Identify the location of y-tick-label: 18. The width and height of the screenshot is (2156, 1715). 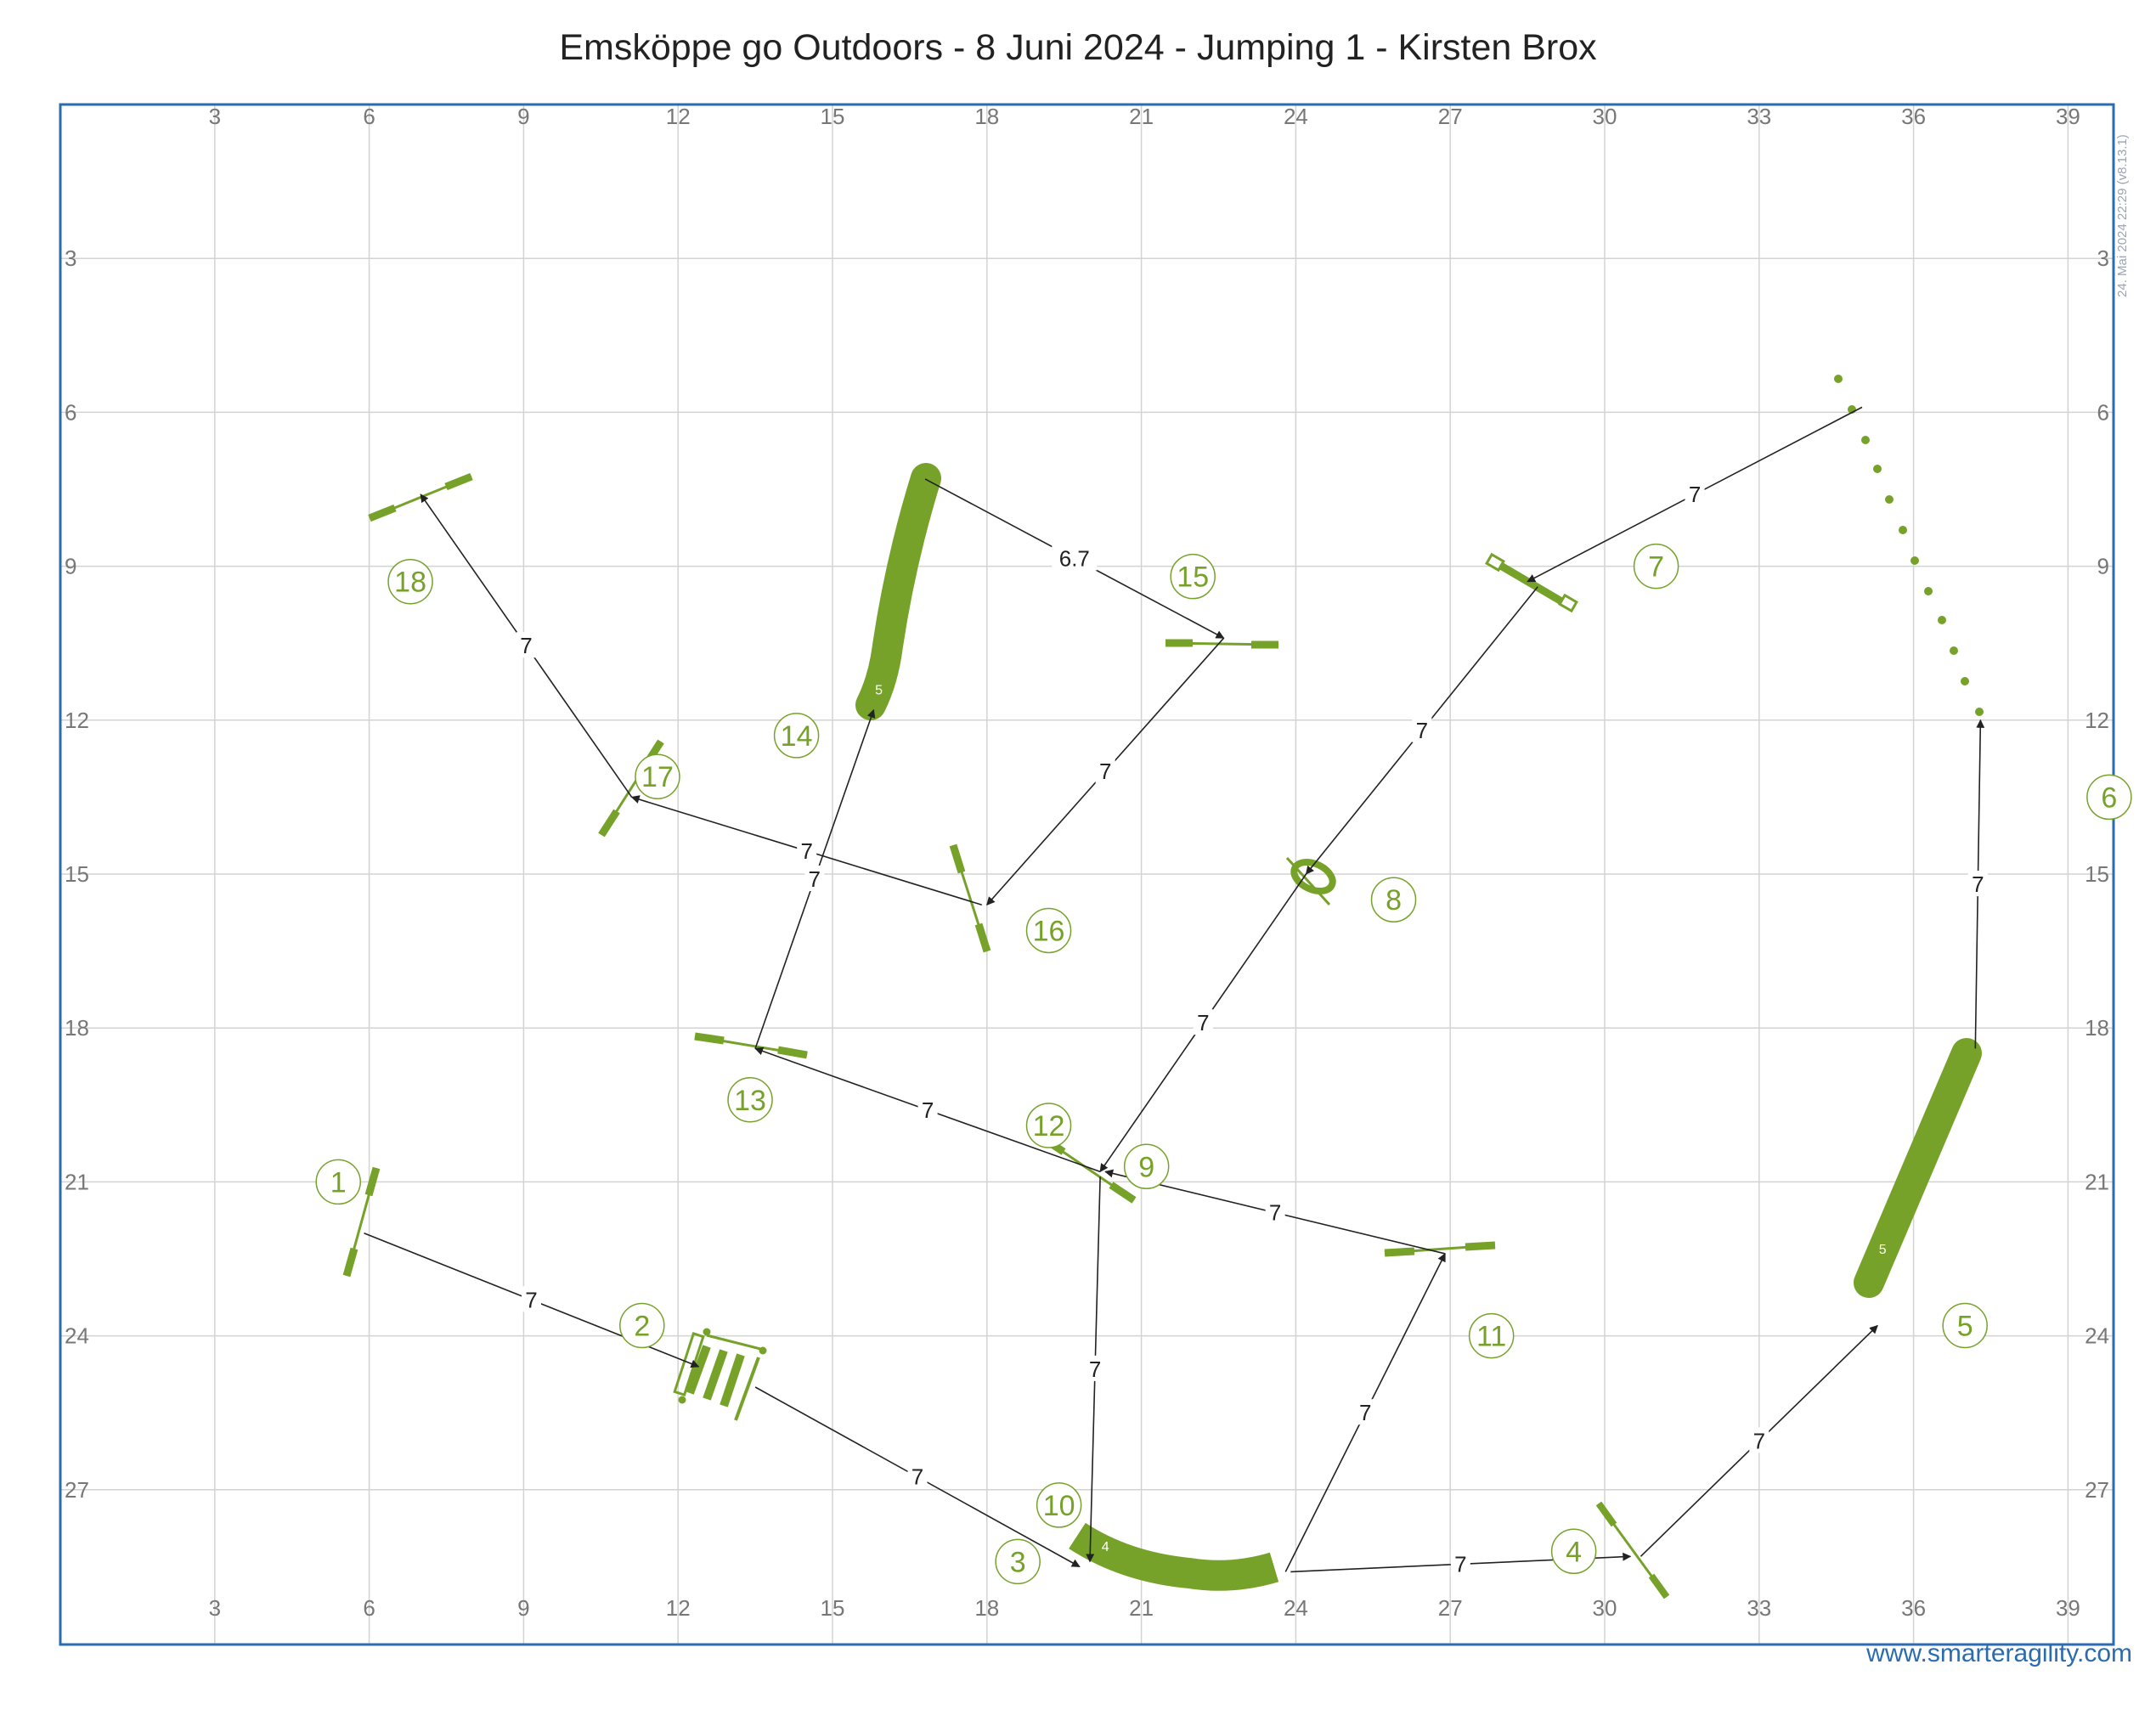
(77, 1028).